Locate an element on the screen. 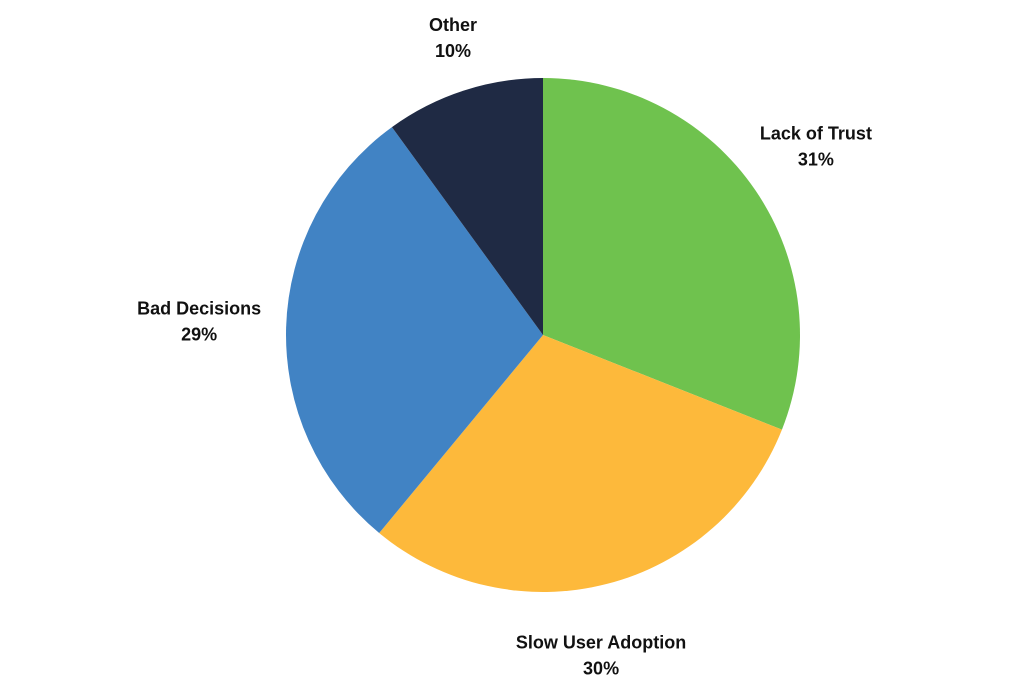  pie-slice-other is located at coordinates (467, 206).